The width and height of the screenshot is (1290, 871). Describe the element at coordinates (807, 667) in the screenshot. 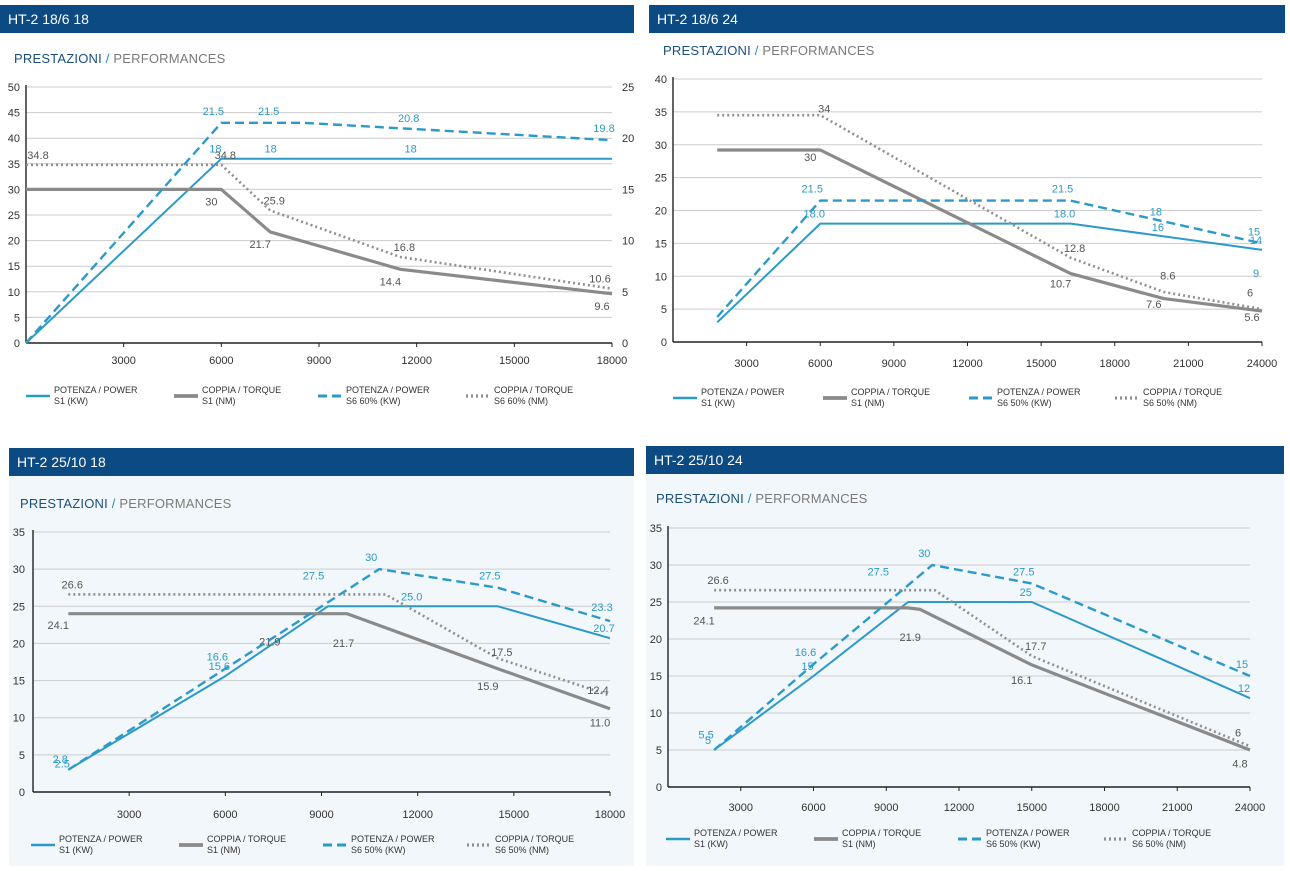

I see `data-label: 15` at that location.